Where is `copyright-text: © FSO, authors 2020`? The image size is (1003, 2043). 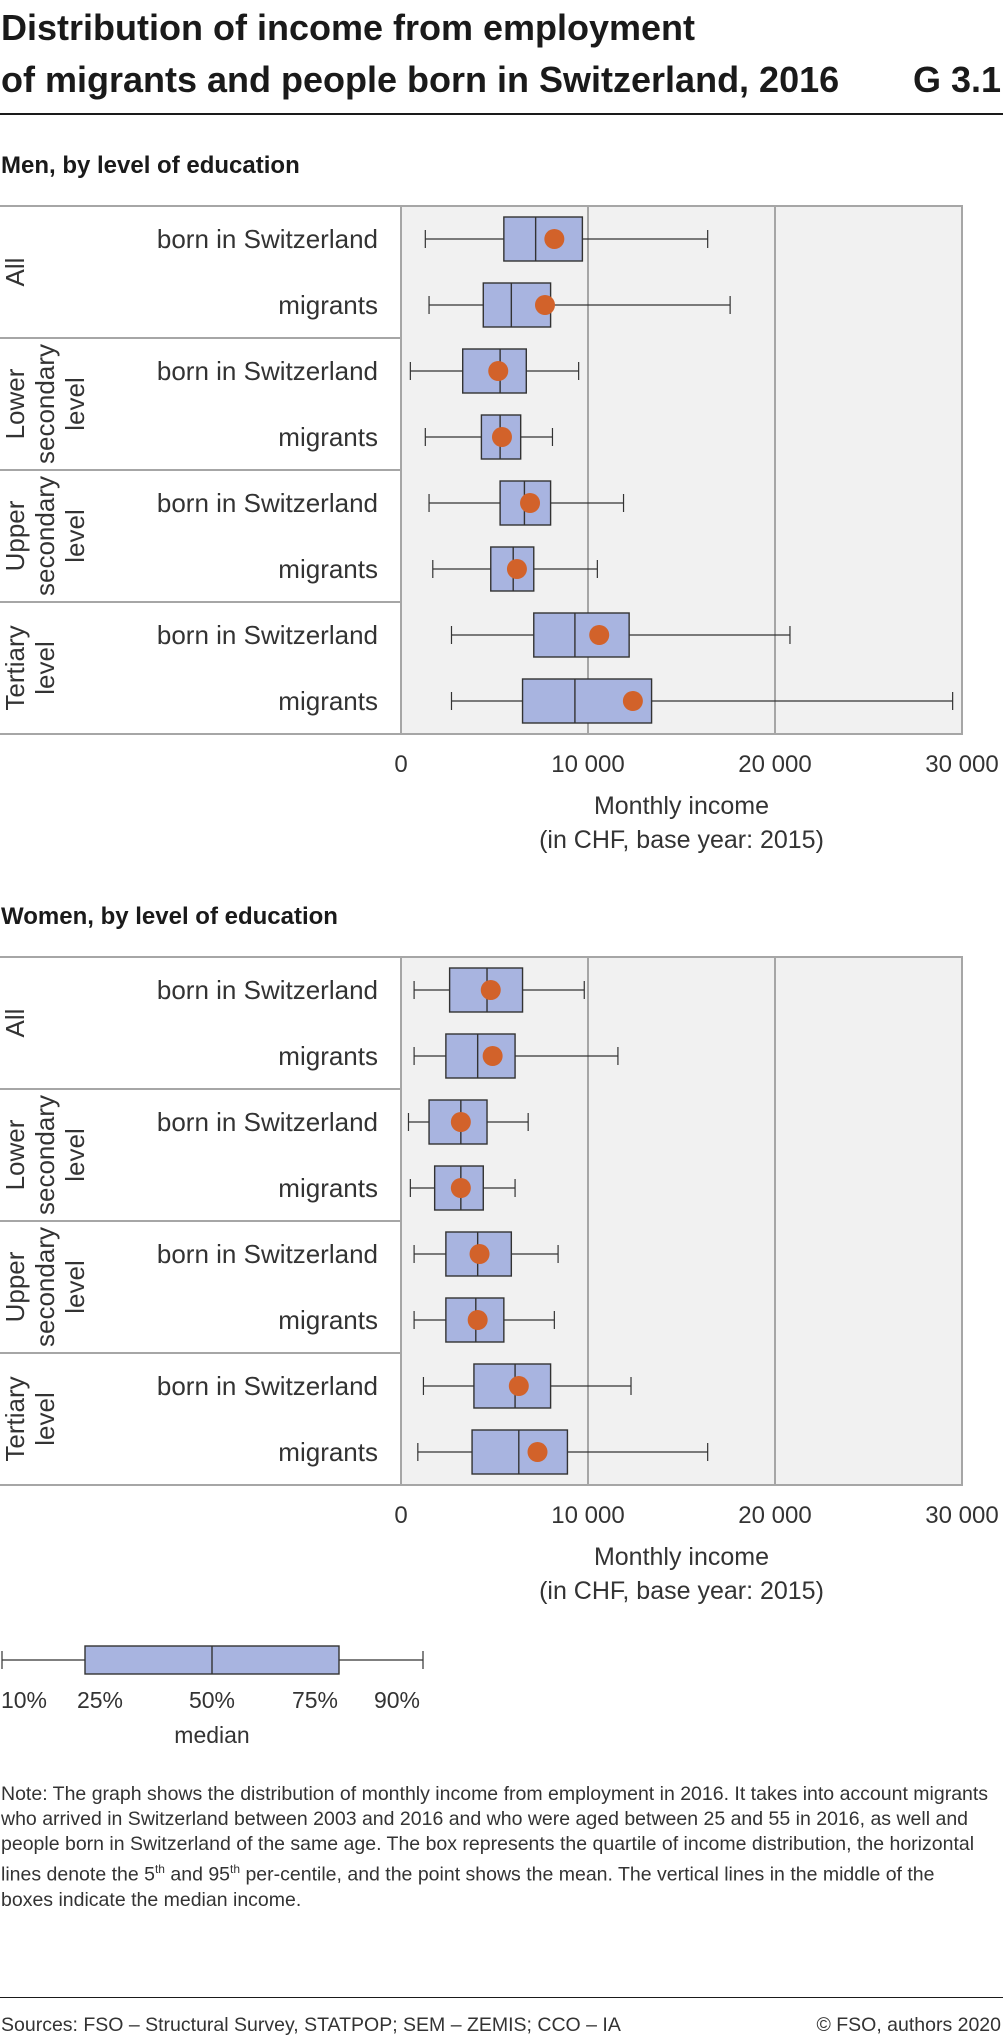
copyright-text: © FSO, authors 2020 is located at coordinates (908, 2025).